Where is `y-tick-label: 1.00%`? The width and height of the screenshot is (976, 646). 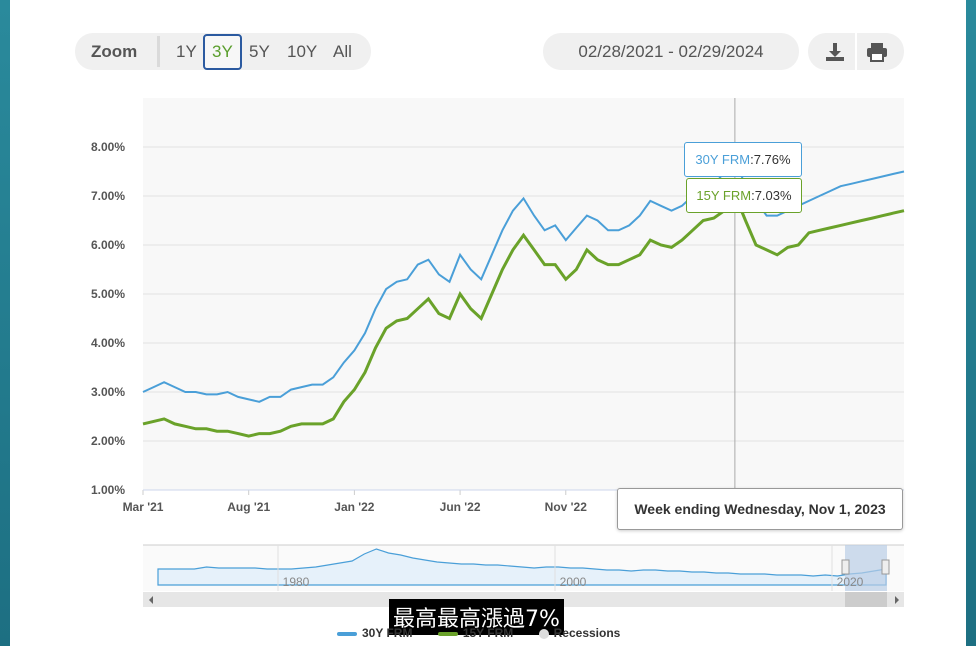
y-tick-label: 1.00% is located at coordinates (108, 490).